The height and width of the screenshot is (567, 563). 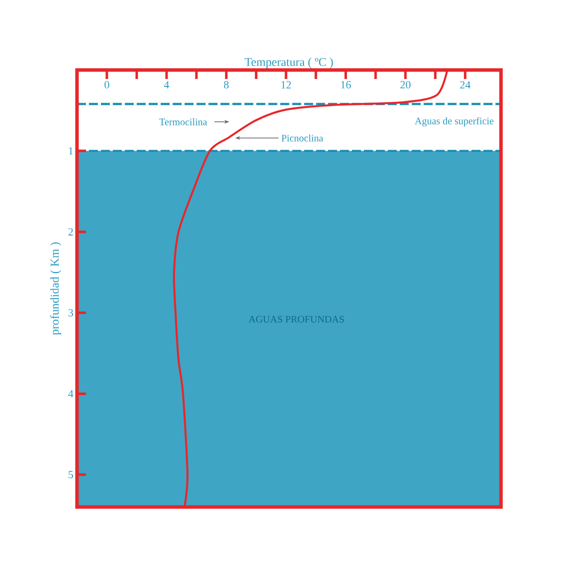 I want to click on y-axis-title: profundidad ( Km ), so click(x=56, y=288).